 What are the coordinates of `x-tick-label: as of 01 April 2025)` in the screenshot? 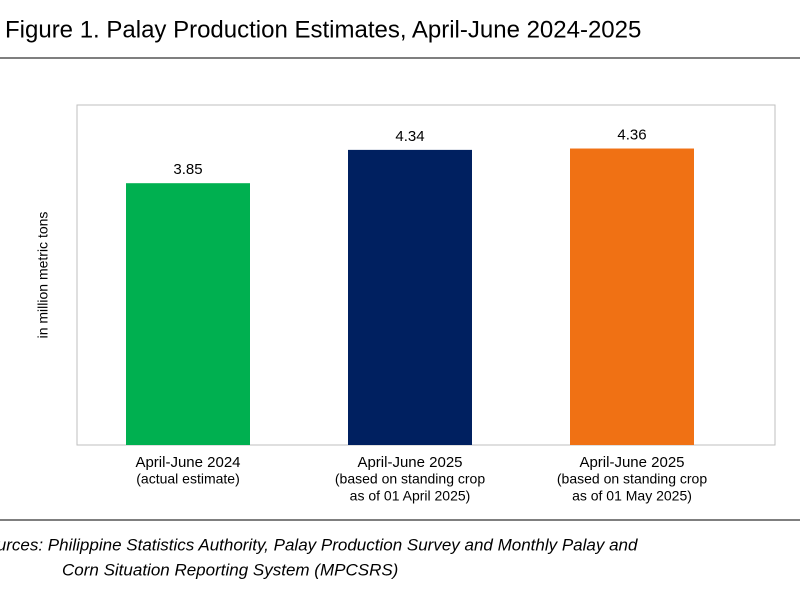 It's located at (410, 496).